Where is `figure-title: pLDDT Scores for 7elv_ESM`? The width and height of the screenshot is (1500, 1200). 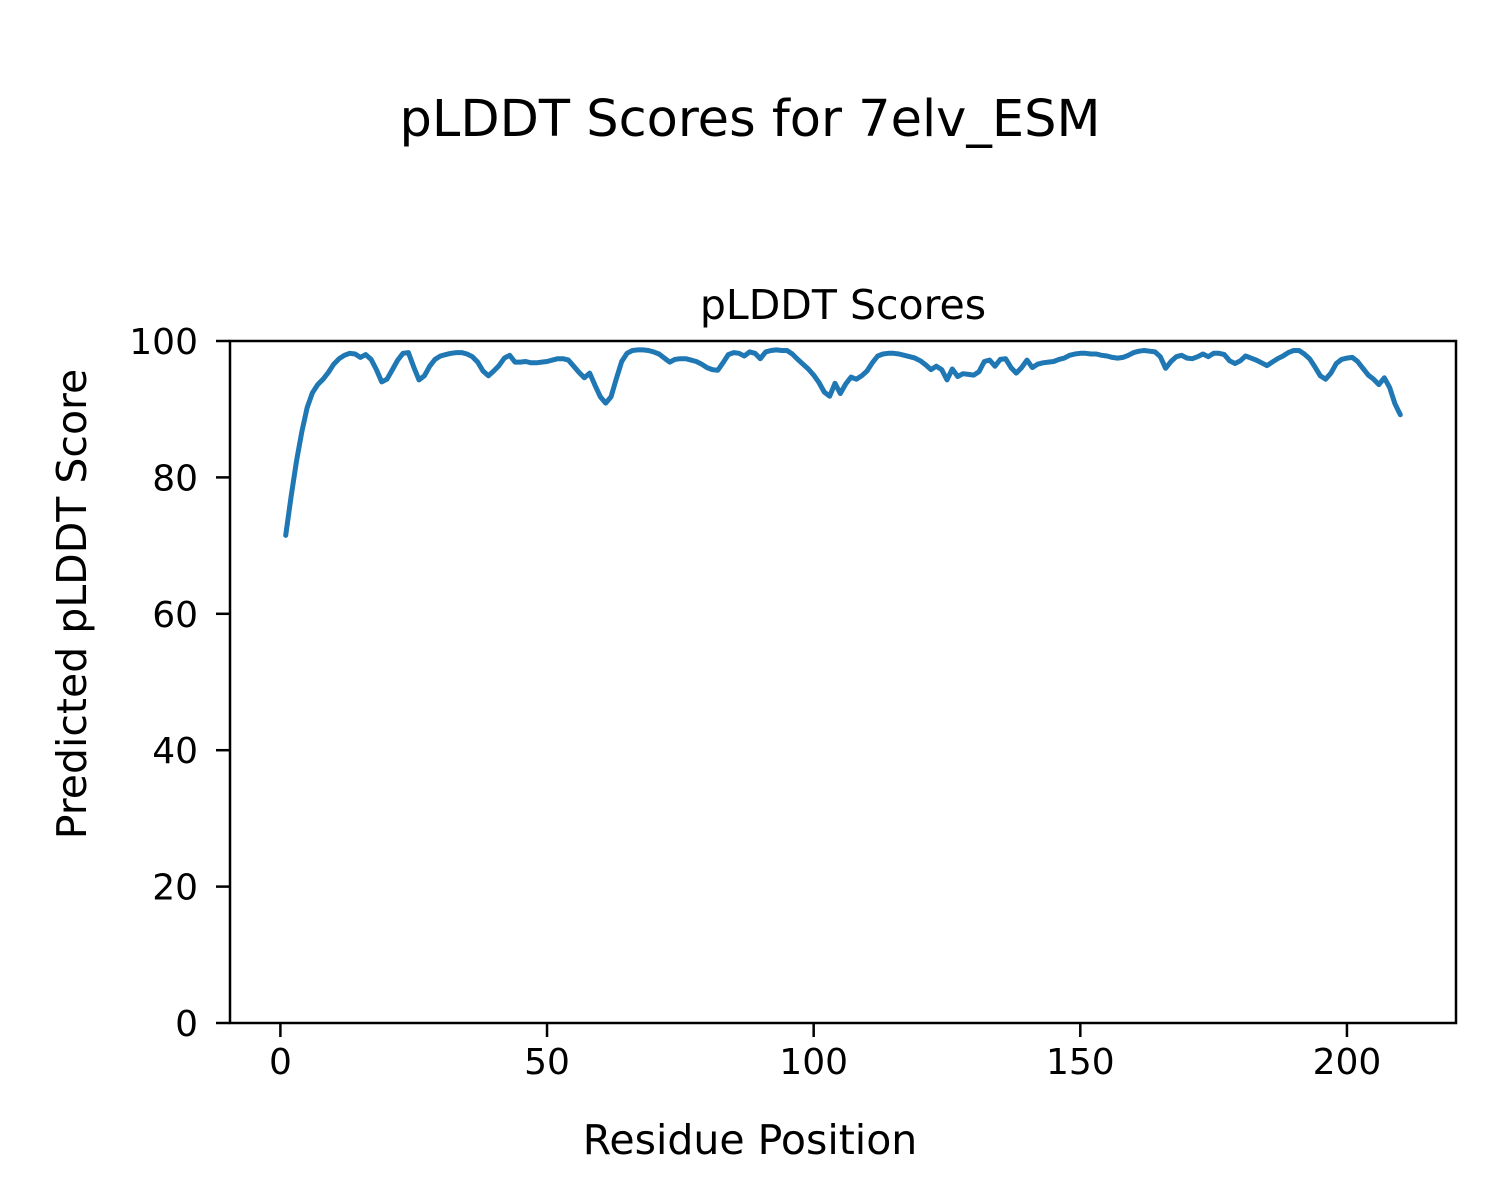
figure-title: pLDDT Scores for 7elv_ESM is located at coordinates (750, 119).